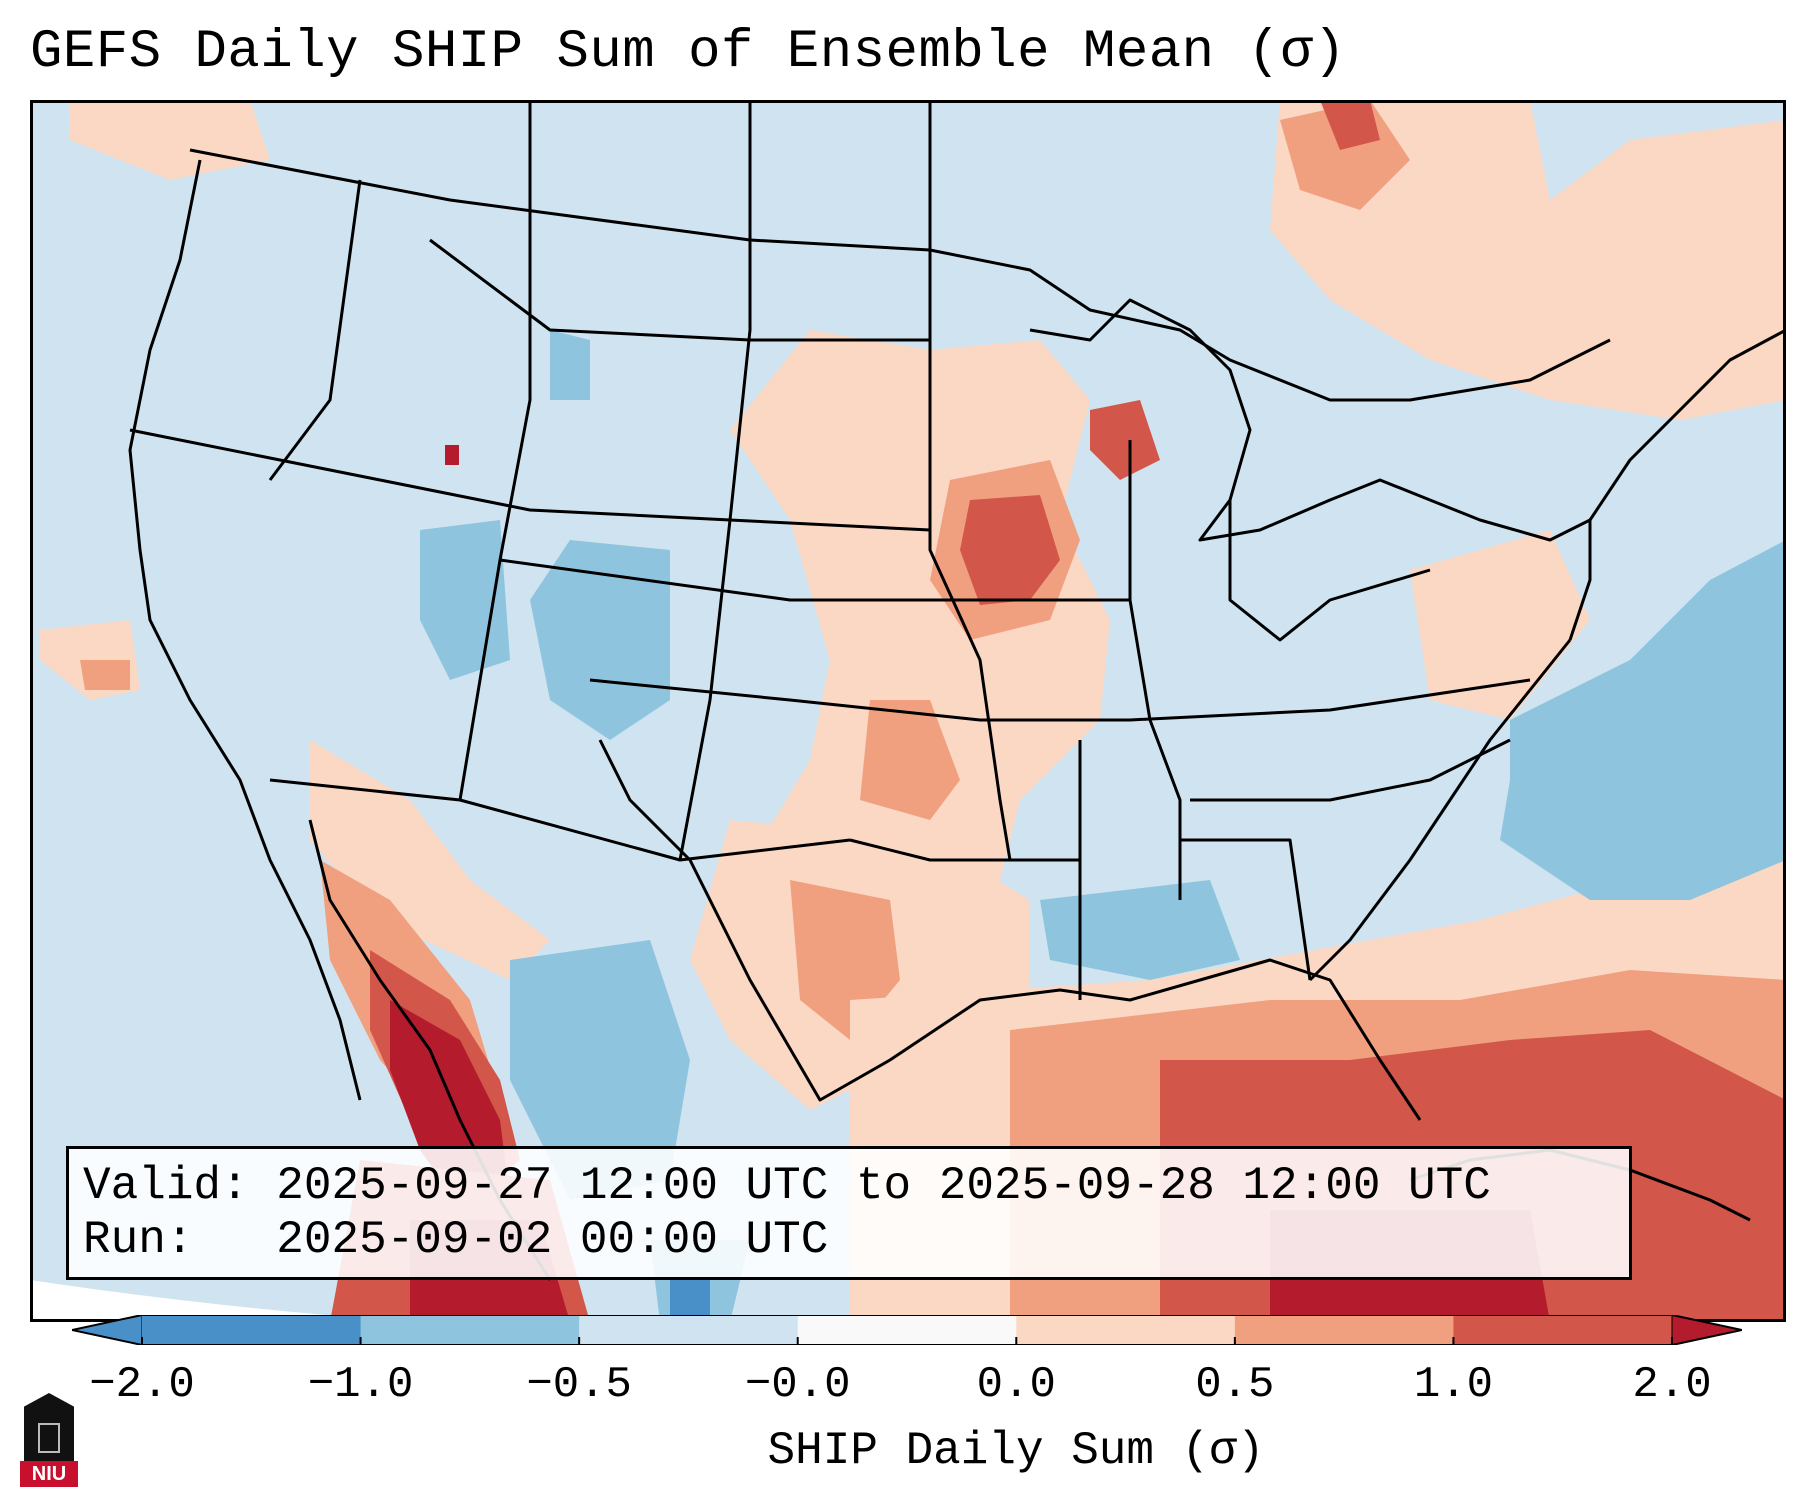 The height and width of the screenshot is (1506, 1803). What do you see at coordinates (221, 1301) in the screenshot?
I see `projection-edge` at bounding box center [221, 1301].